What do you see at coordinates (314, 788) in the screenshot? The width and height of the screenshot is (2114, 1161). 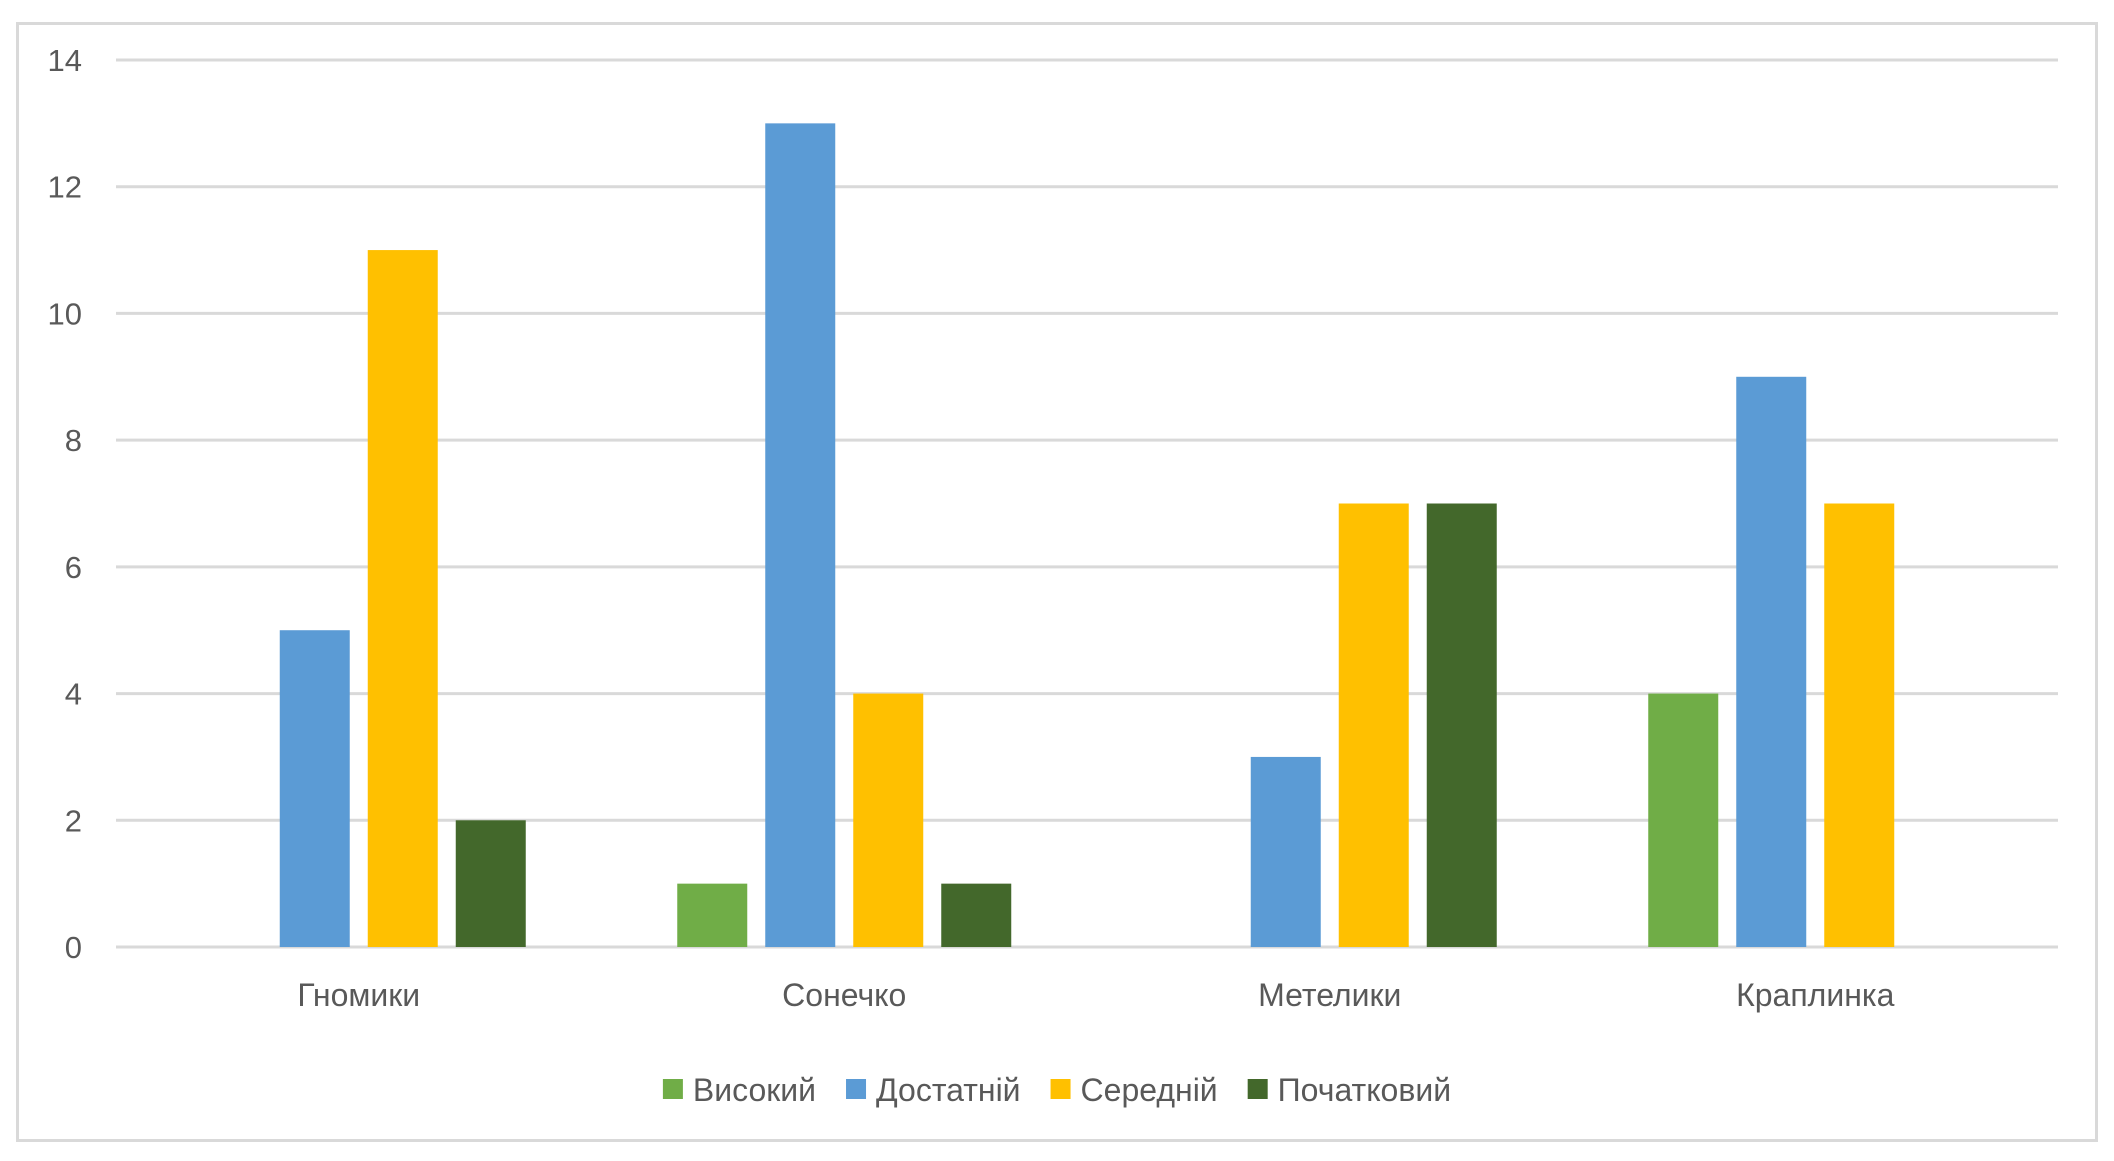 I see `bar-Достатній-Гномики` at bounding box center [314, 788].